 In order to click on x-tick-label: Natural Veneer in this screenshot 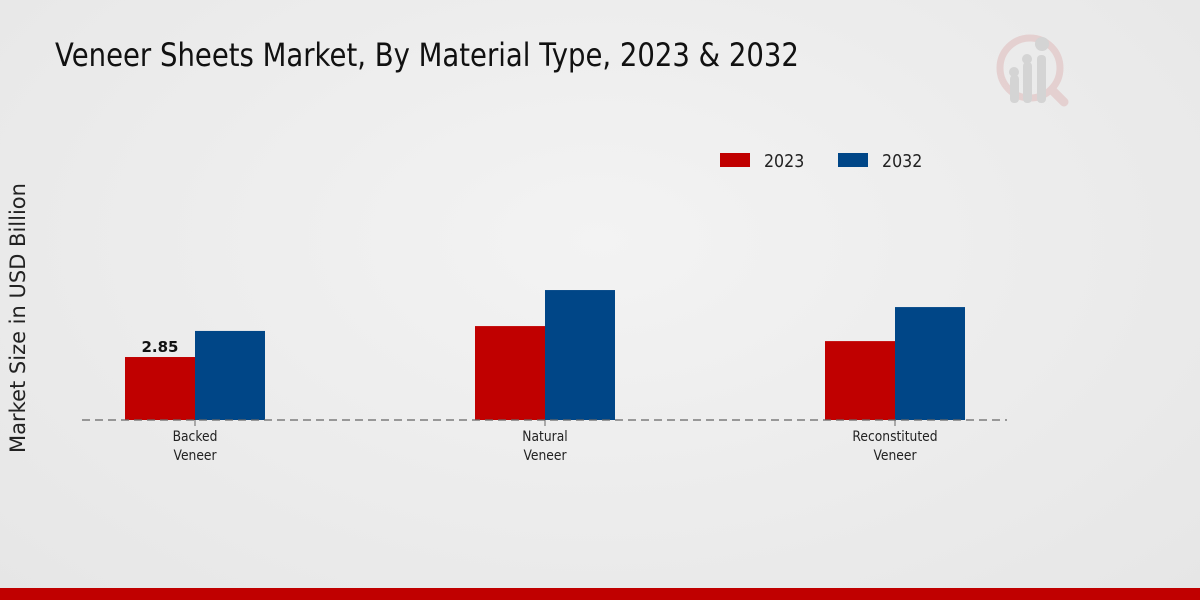, I will do `click(544, 446)`.